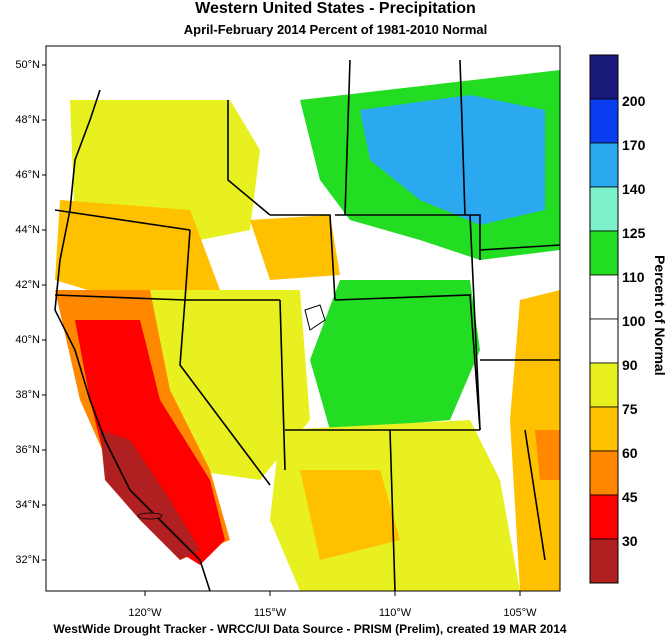 The width and height of the screenshot is (671, 639). I want to click on legend-color-bar, so click(604, 319).